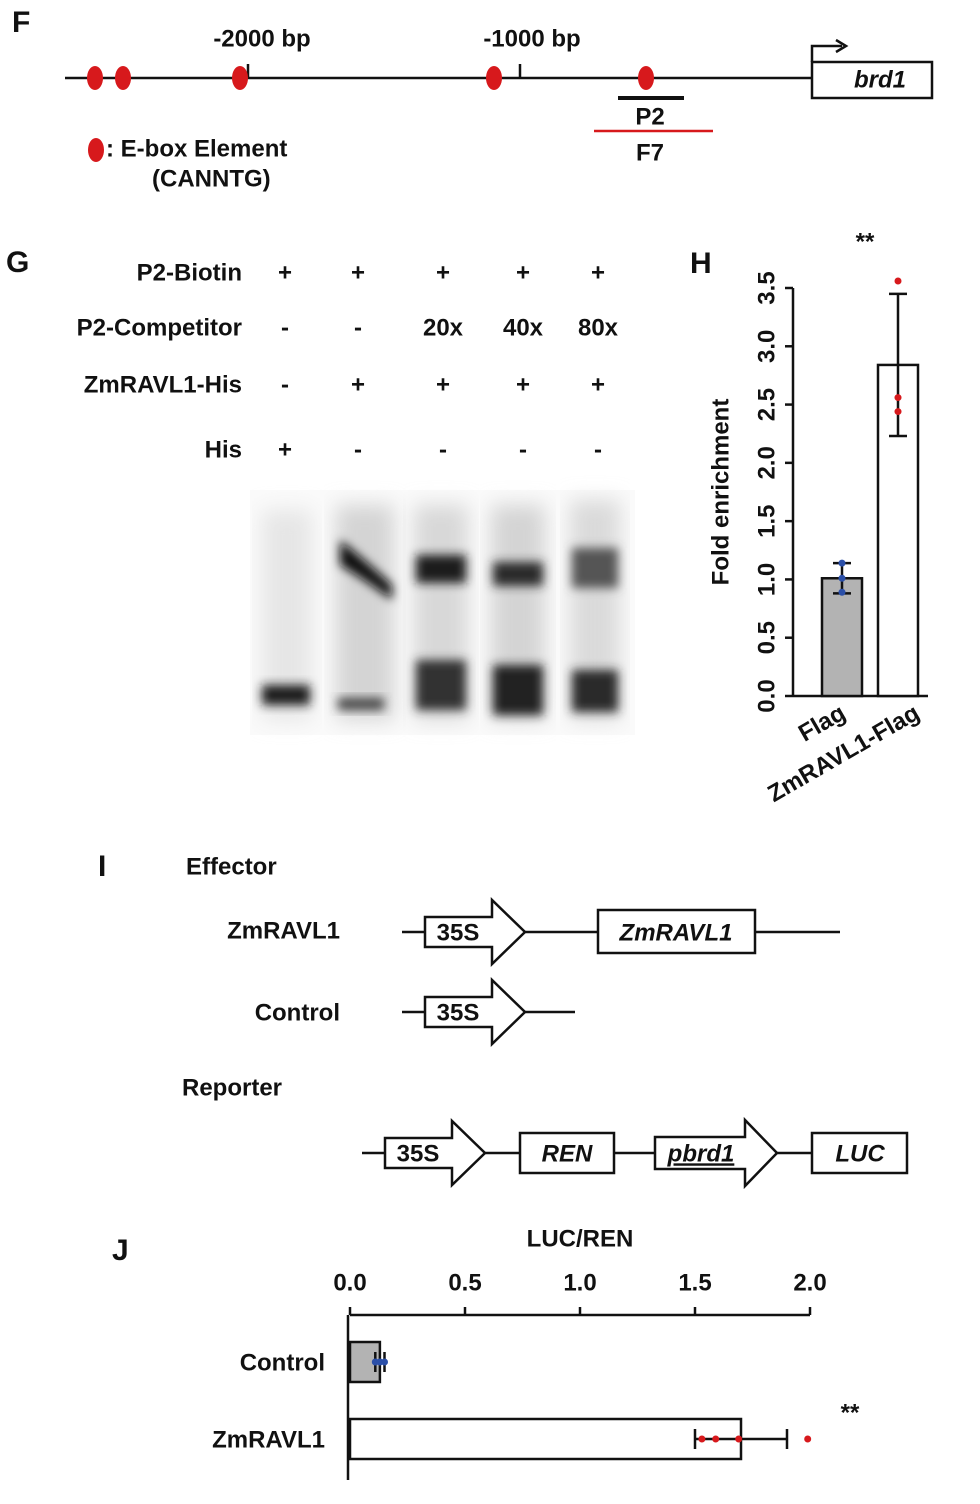 Image resolution: width=980 pixels, height=1504 pixels. What do you see at coordinates (282, 1362) in the screenshot?
I see `y-tick-label: Control` at bounding box center [282, 1362].